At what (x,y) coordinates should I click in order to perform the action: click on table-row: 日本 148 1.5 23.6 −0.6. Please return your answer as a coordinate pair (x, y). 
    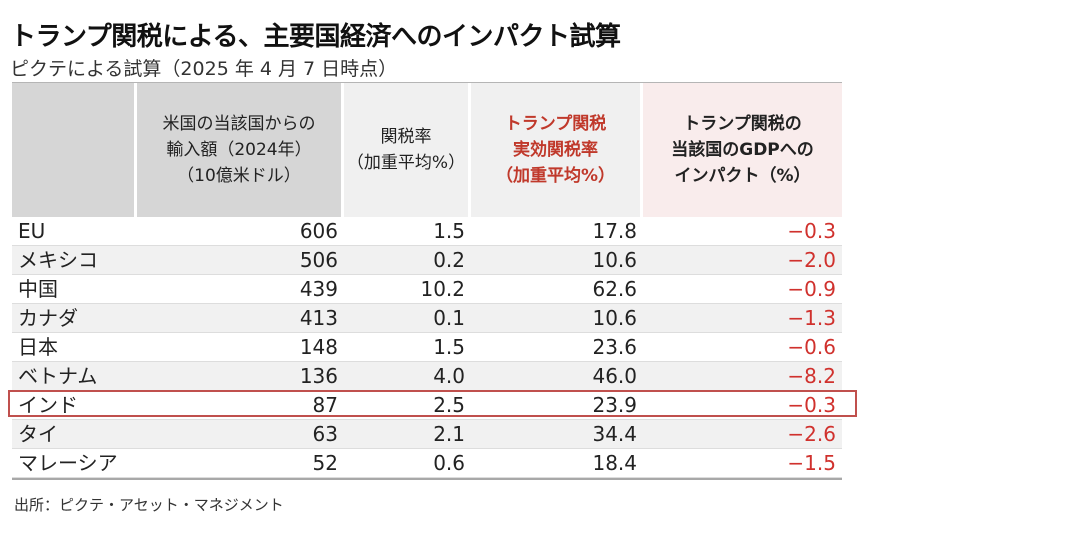
    Looking at the image, I should click on (427, 347).